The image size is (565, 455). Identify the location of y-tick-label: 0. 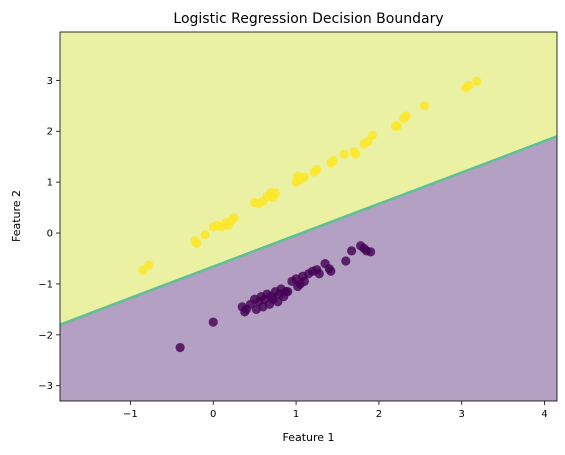
(50, 234).